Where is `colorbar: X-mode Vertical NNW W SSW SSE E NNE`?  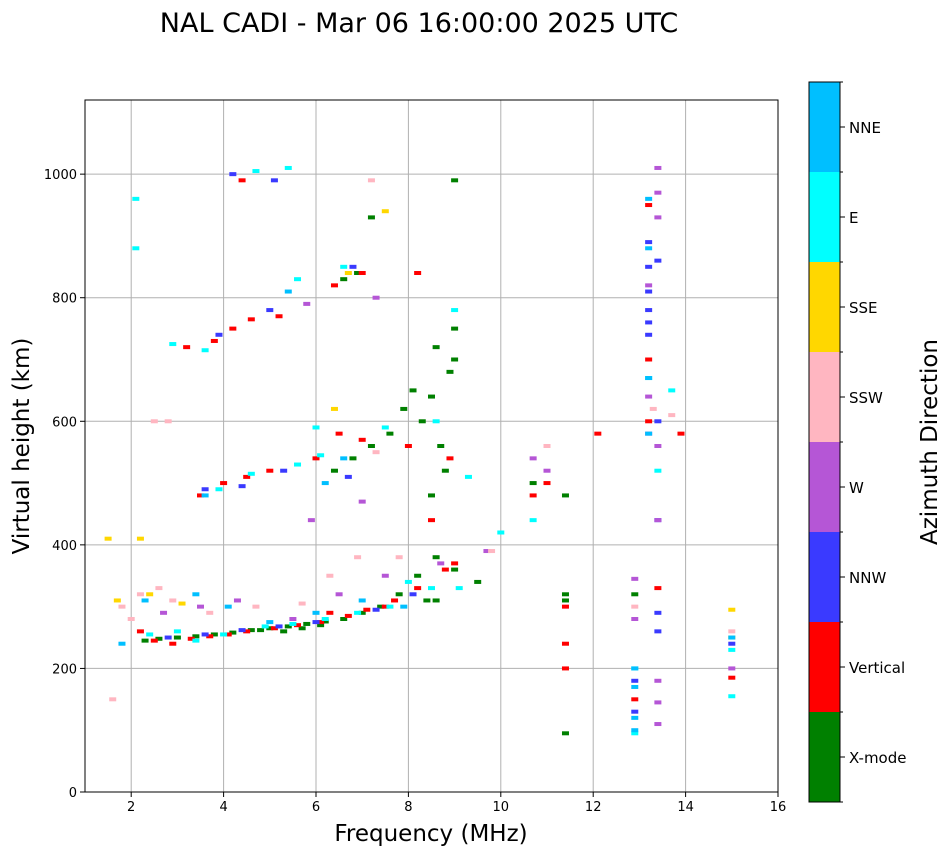
colorbar: X-mode Vertical NNW W SSW SSE E NNE is located at coordinates (857, 442).